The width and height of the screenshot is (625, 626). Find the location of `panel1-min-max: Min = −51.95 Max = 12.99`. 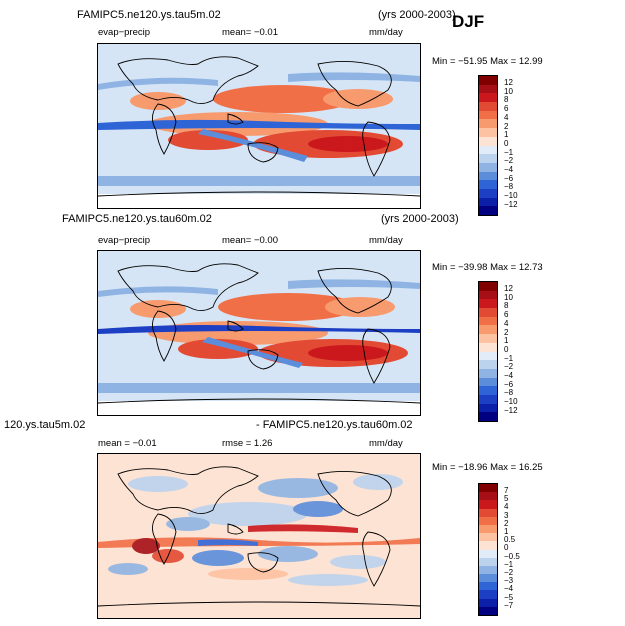

panel1-min-max: Min = −51.95 Max = 12.99 is located at coordinates (487, 61).